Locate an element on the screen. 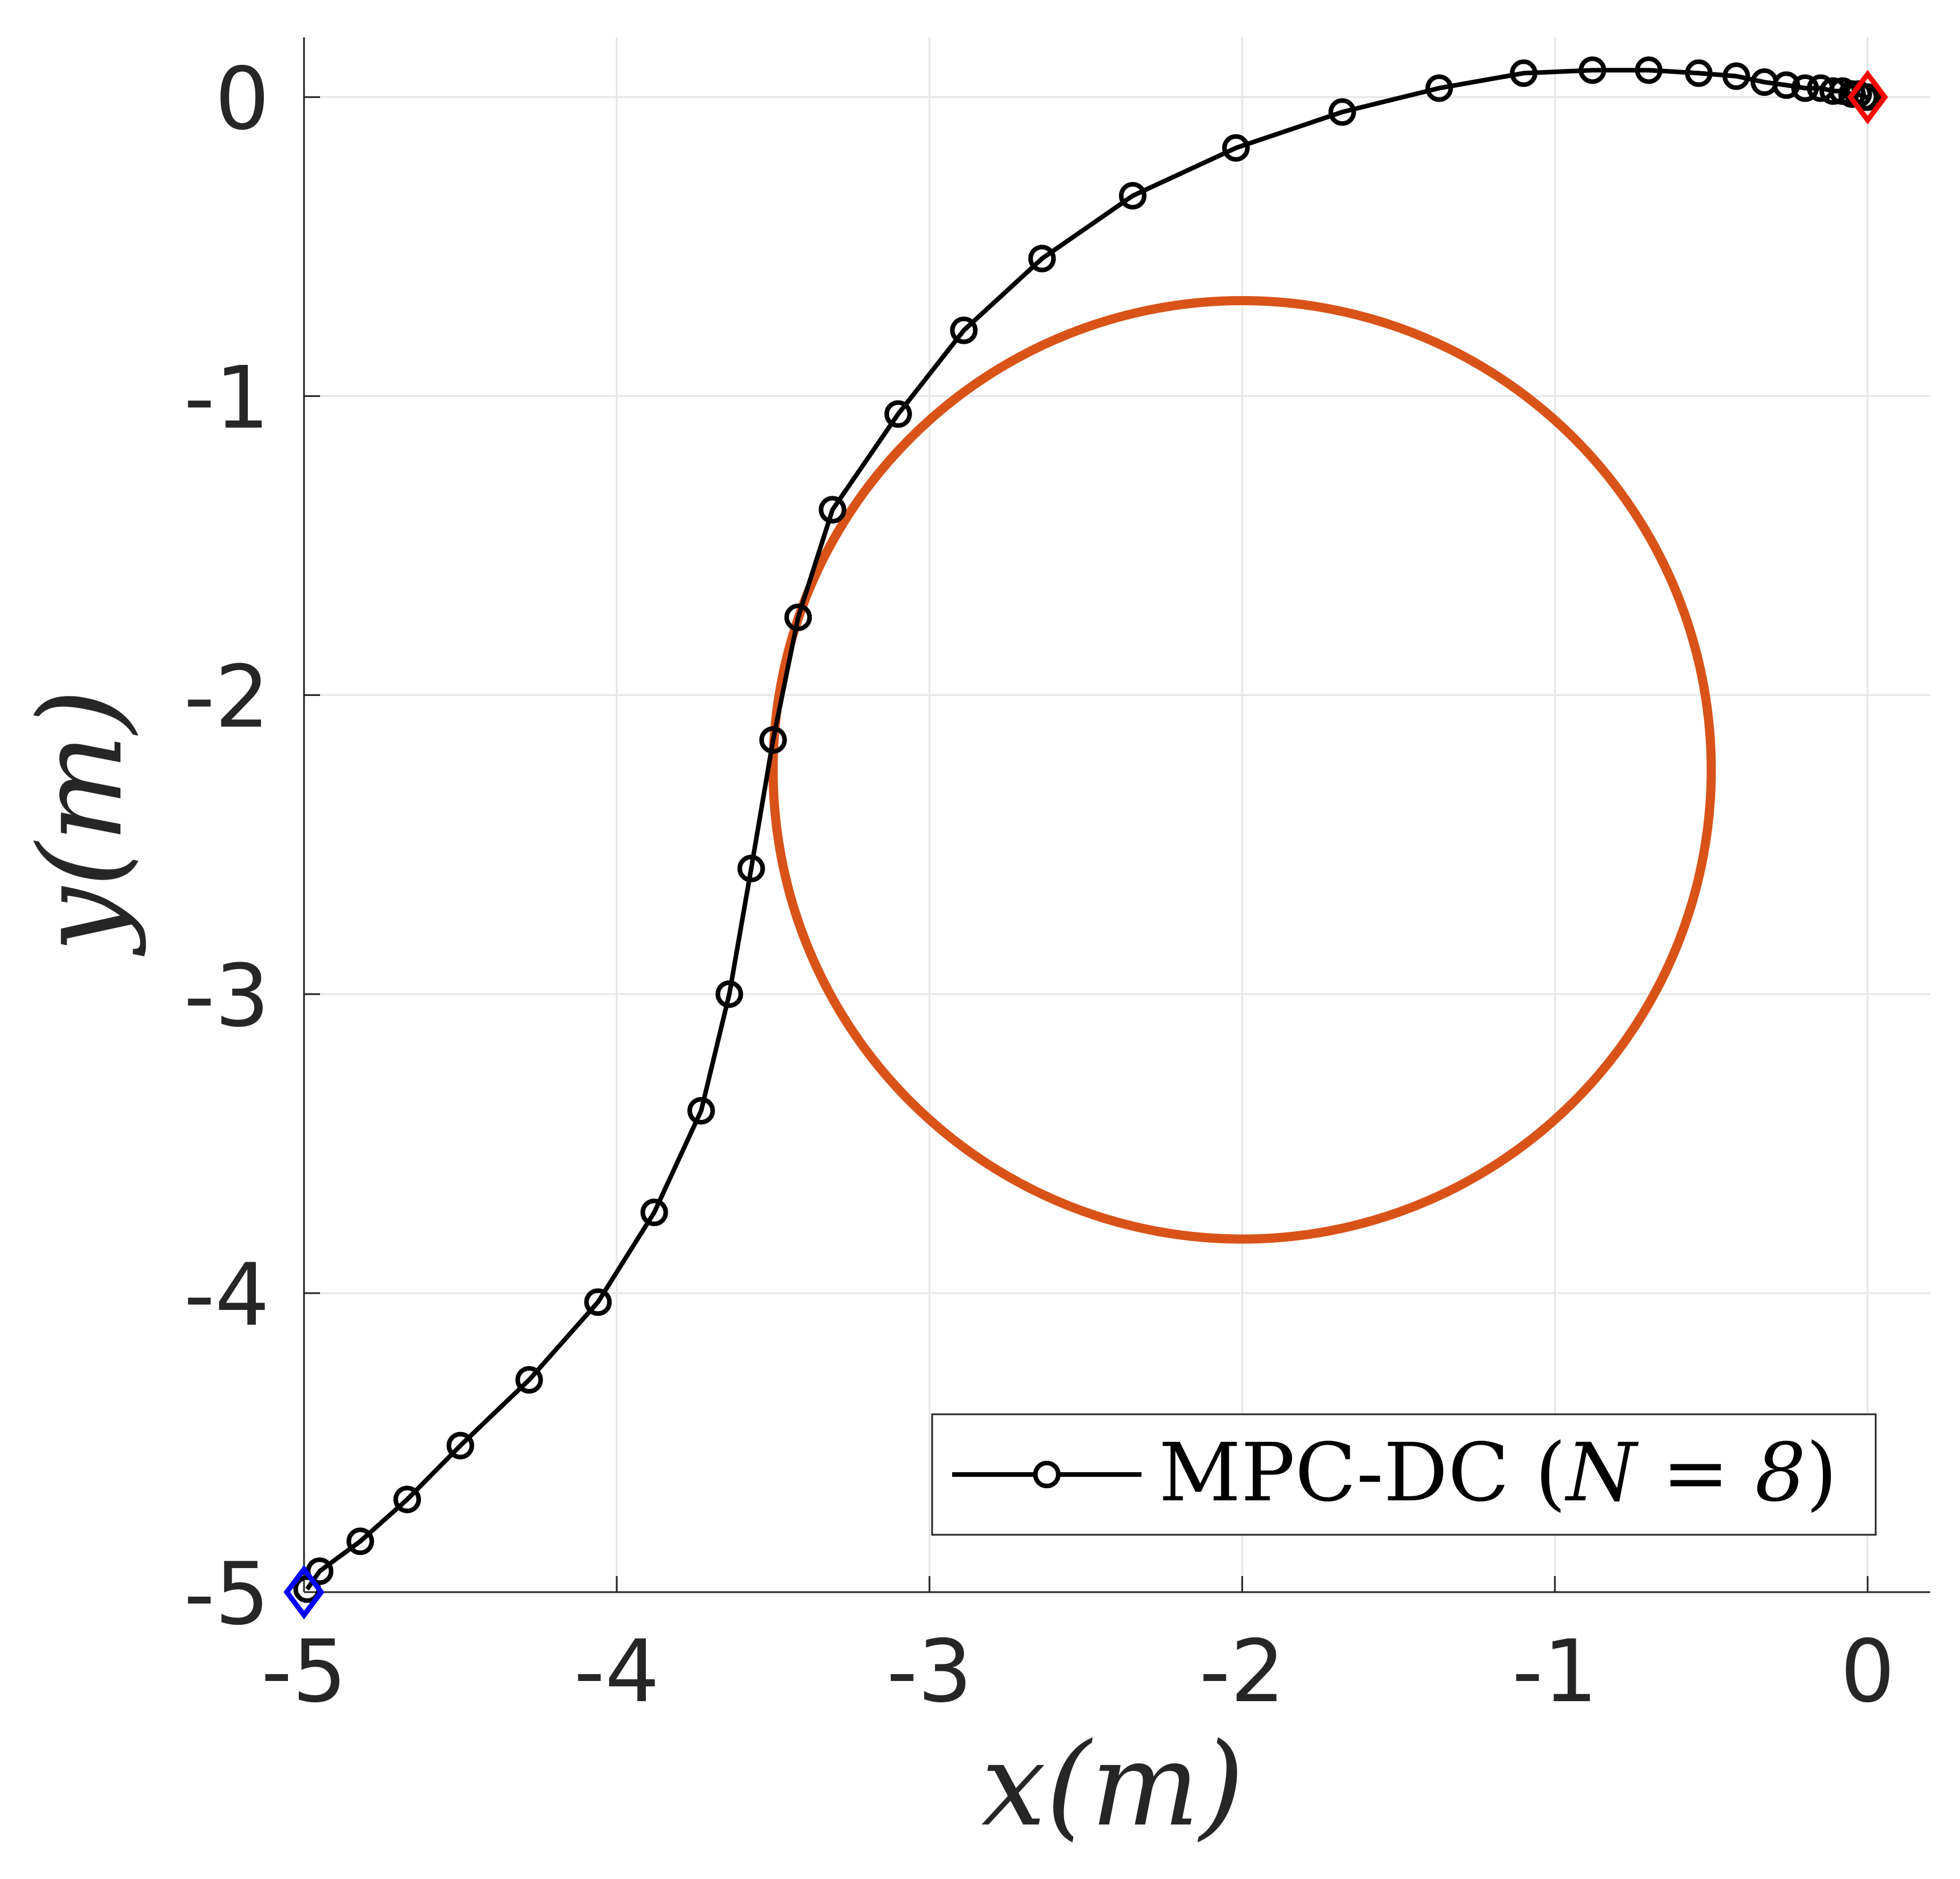 This screenshot has width=1960, height=1879. legend-marker-sample is located at coordinates (1047, 1474).